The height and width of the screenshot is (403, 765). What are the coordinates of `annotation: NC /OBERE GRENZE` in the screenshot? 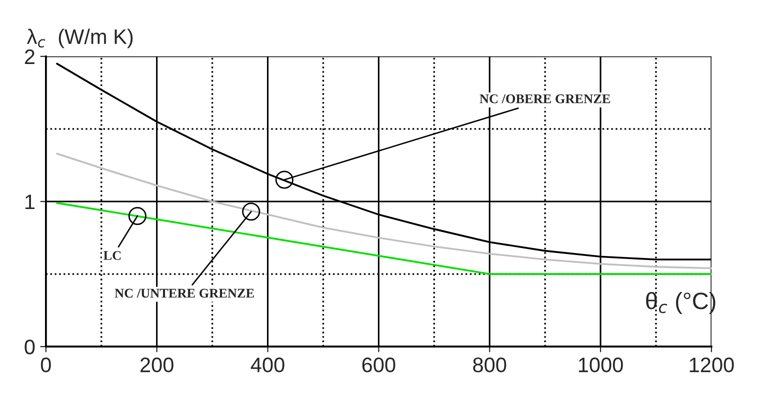 It's located at (545, 99).